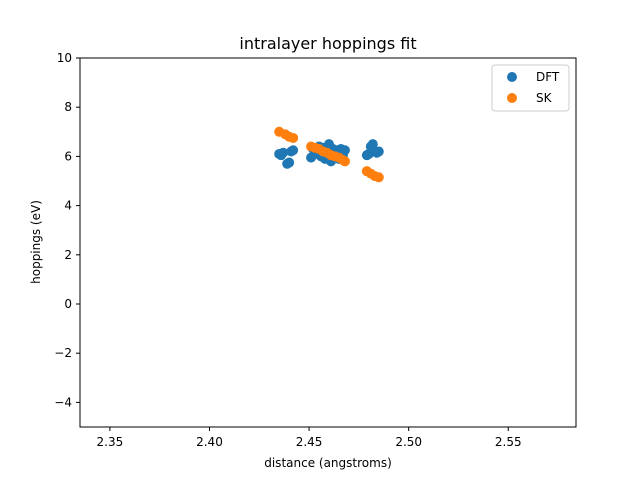 Image resolution: width=640 pixels, height=480 pixels. Describe the element at coordinates (209, 442) in the screenshot. I see `x-tick-label: 2.40` at that location.